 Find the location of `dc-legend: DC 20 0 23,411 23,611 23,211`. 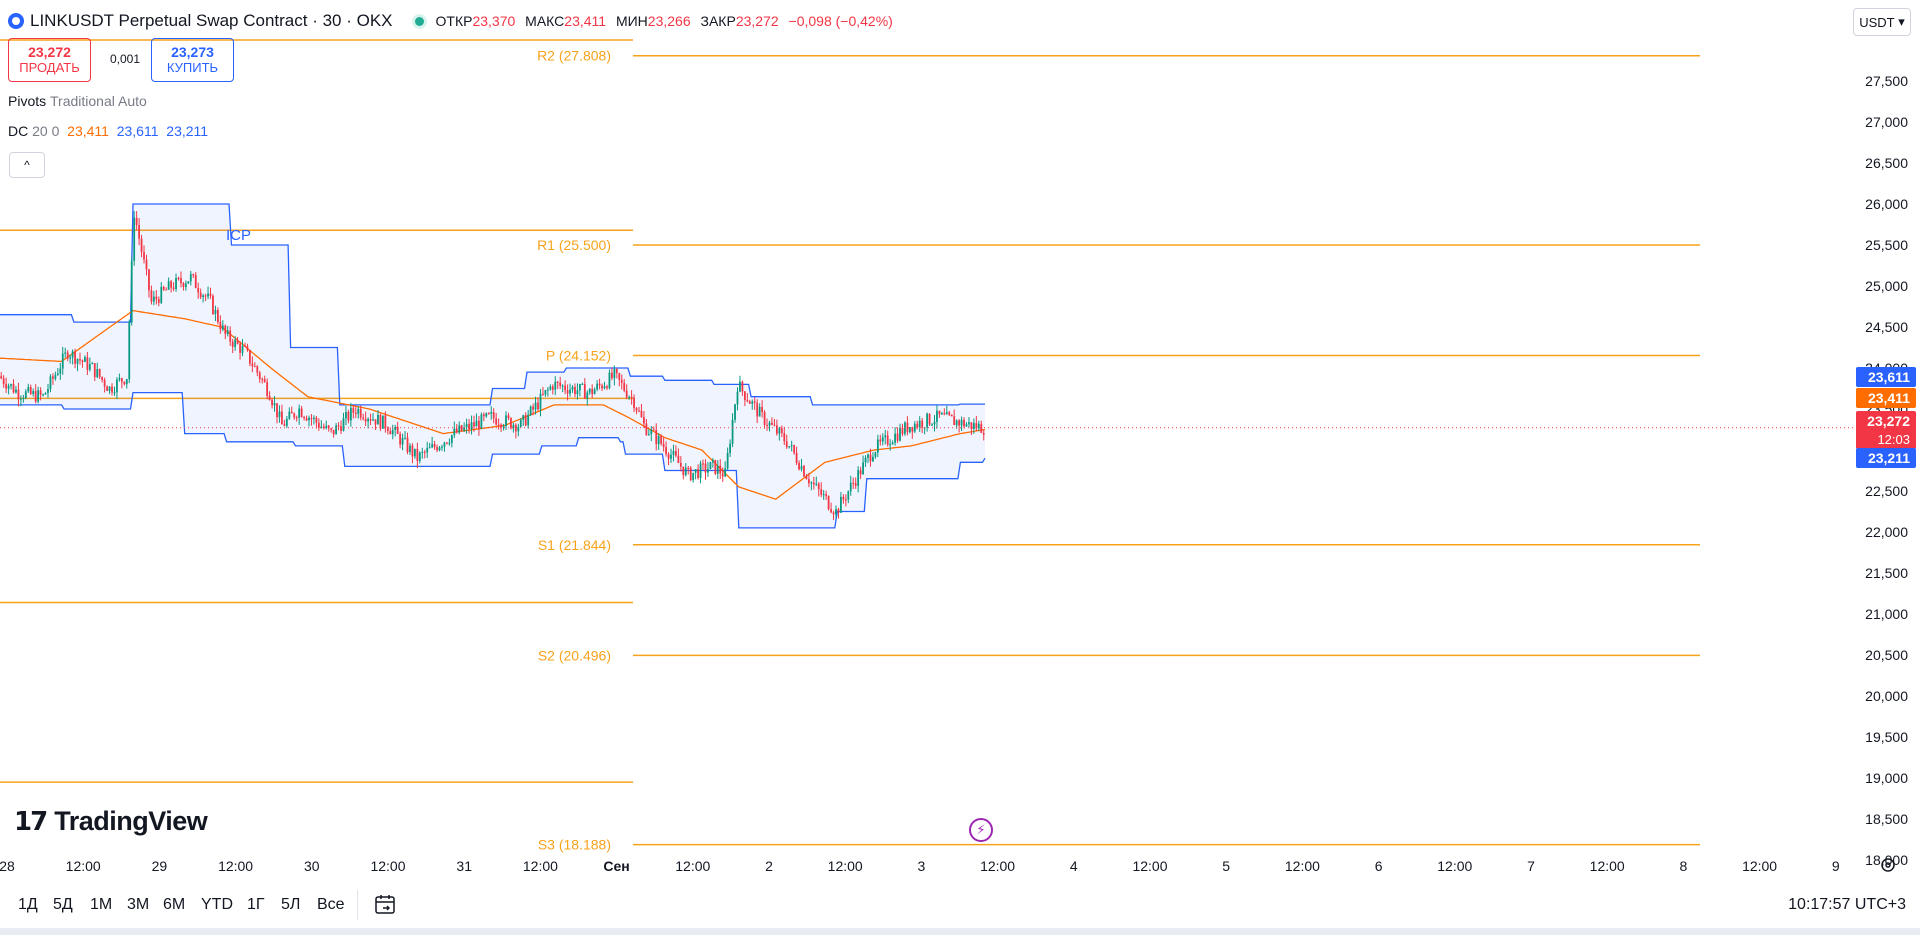

dc-legend: DC 20 0 23,411 23,611 23,211 is located at coordinates (108, 131).